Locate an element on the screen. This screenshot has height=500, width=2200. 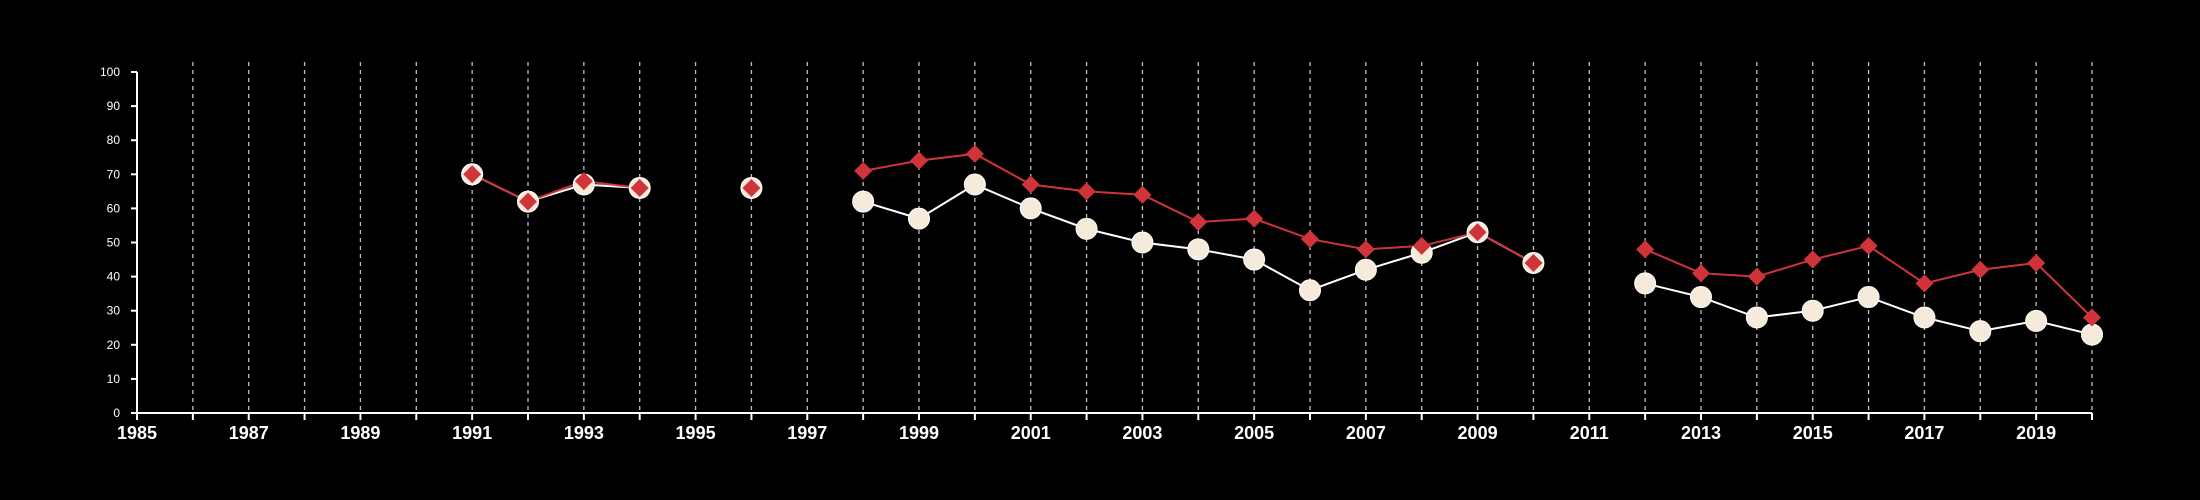
series-2-point-2016 is located at coordinates (1868, 245).